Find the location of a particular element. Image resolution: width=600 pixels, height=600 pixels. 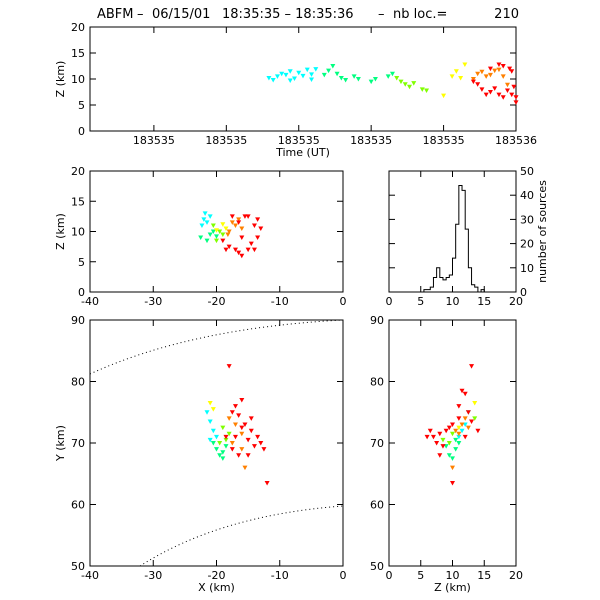

figure-title-date: 06/15/01 is located at coordinates (181, 14).